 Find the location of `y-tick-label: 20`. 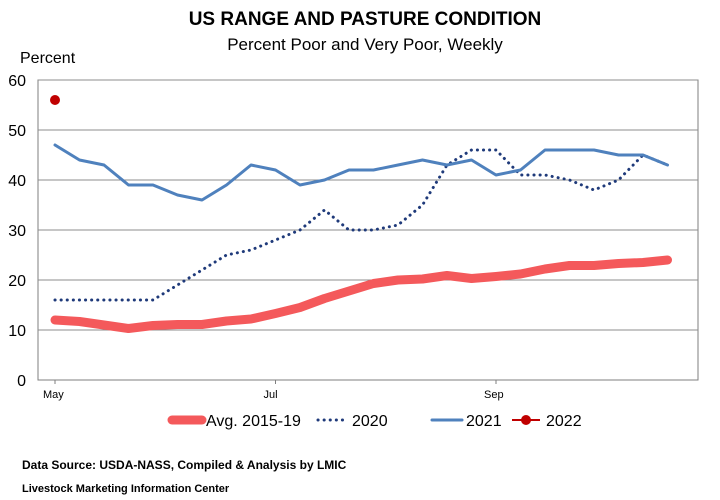

y-tick-label: 20 is located at coordinates (17, 281).